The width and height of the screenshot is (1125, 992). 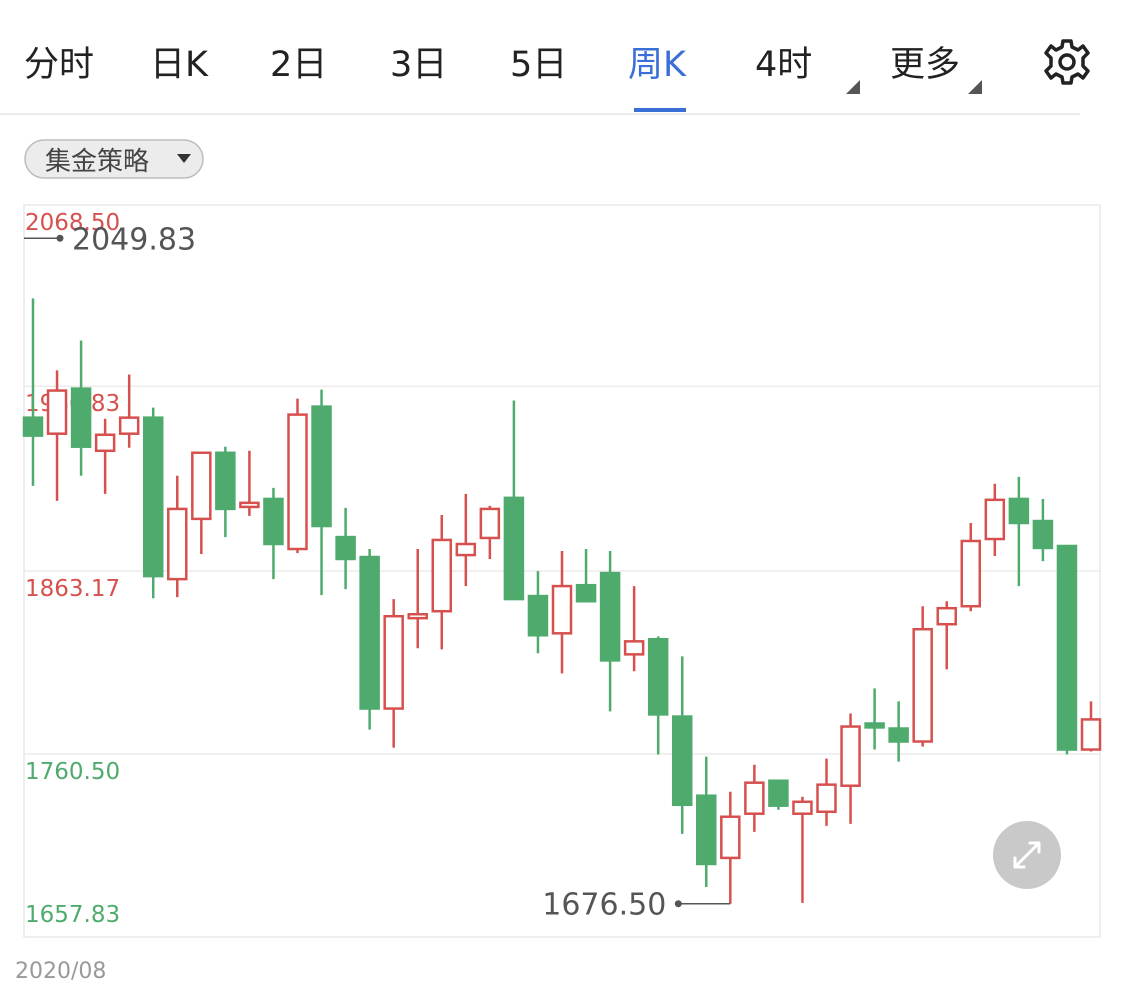 I want to click on y-tick-label: 2068.50, so click(x=72, y=223).